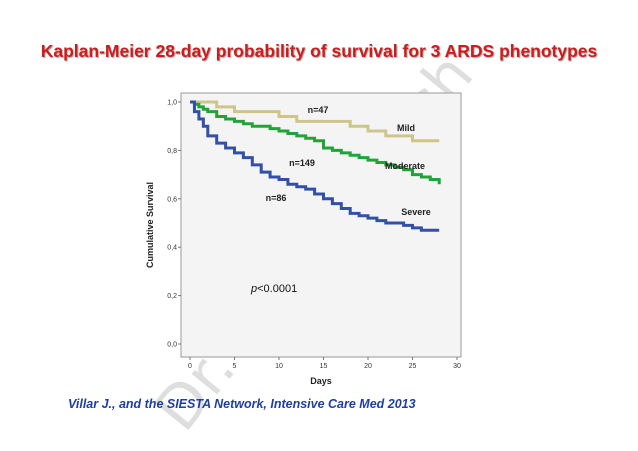 Image resolution: width=638 pixels, height=451 pixels. What do you see at coordinates (172, 199) in the screenshot?
I see `y-tick-label: 0,6` at bounding box center [172, 199].